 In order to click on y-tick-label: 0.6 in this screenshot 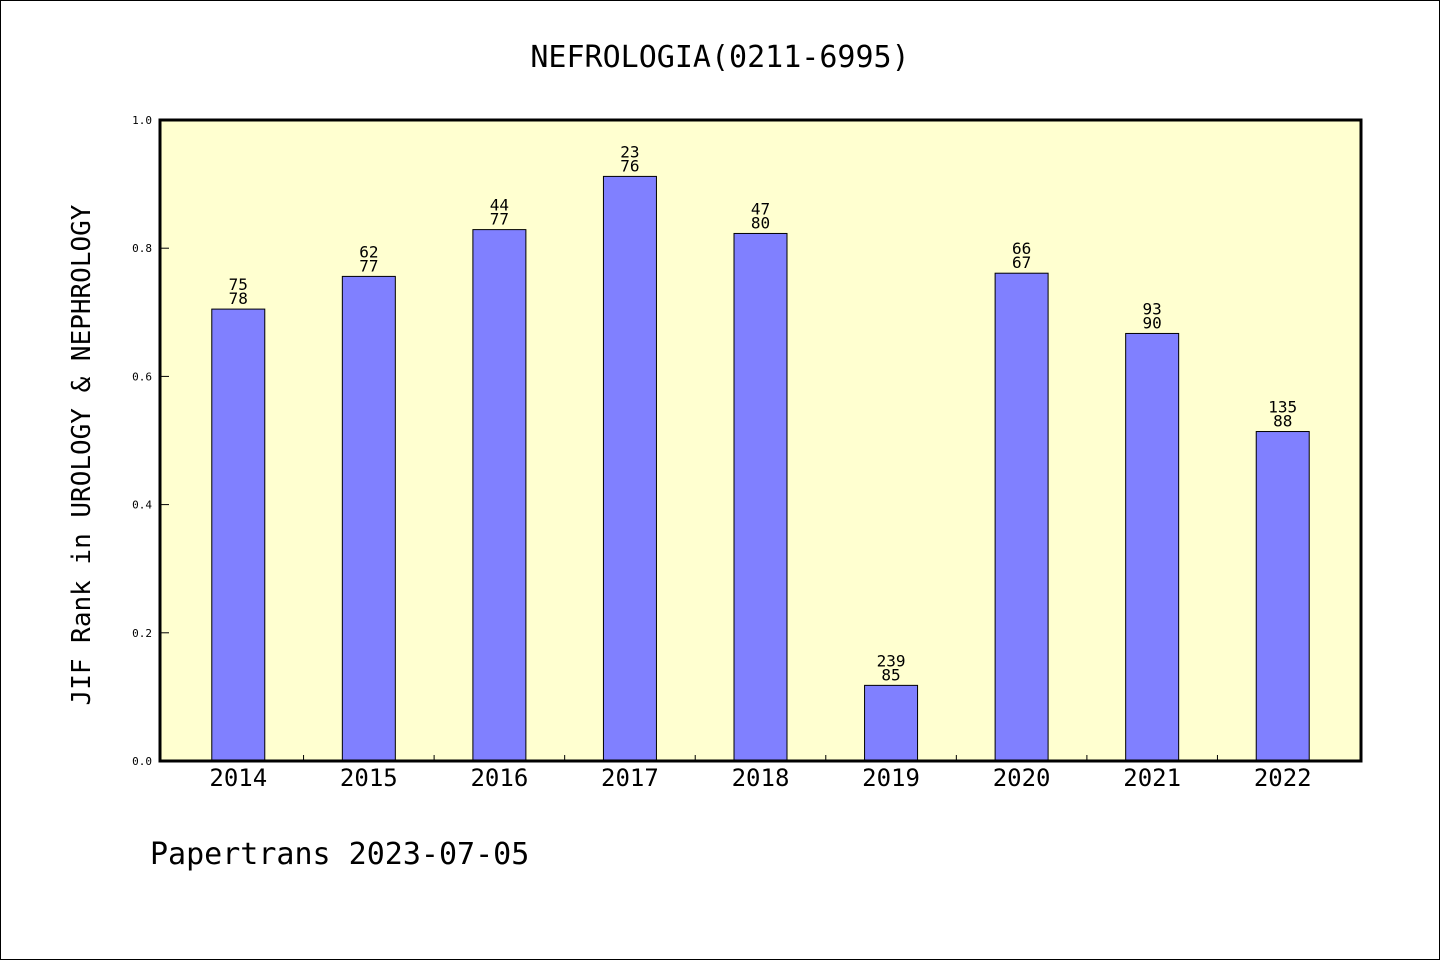, I will do `click(142, 376)`.